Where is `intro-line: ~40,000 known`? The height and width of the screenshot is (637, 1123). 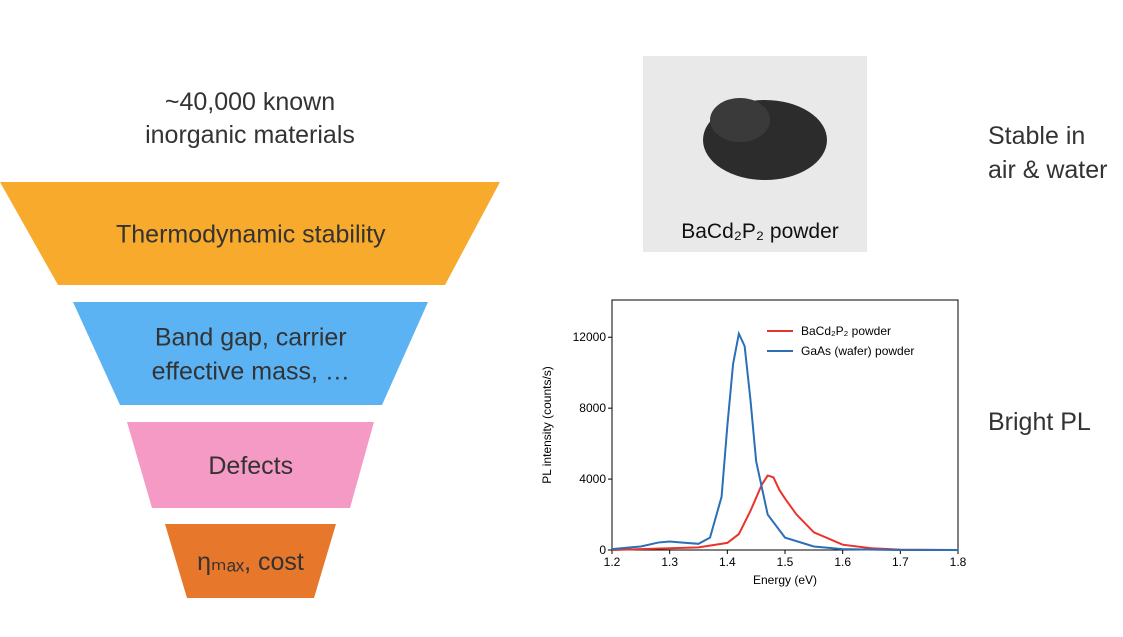
intro-line: ~40,000 known is located at coordinates (250, 102).